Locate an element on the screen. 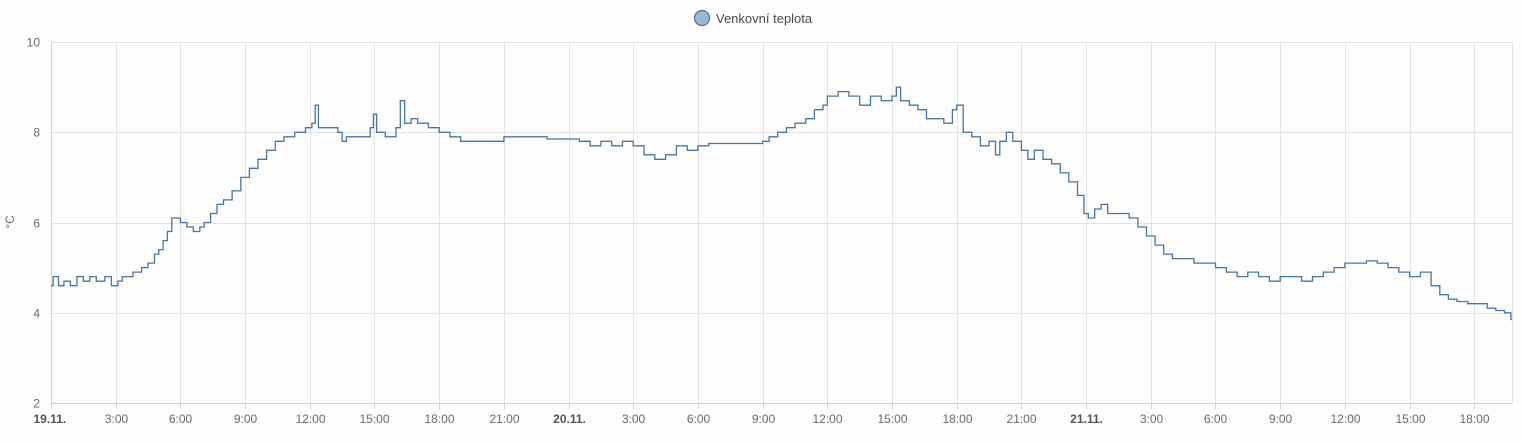 The height and width of the screenshot is (443, 1521). x-tick-label: 19.11. is located at coordinates (50, 419).